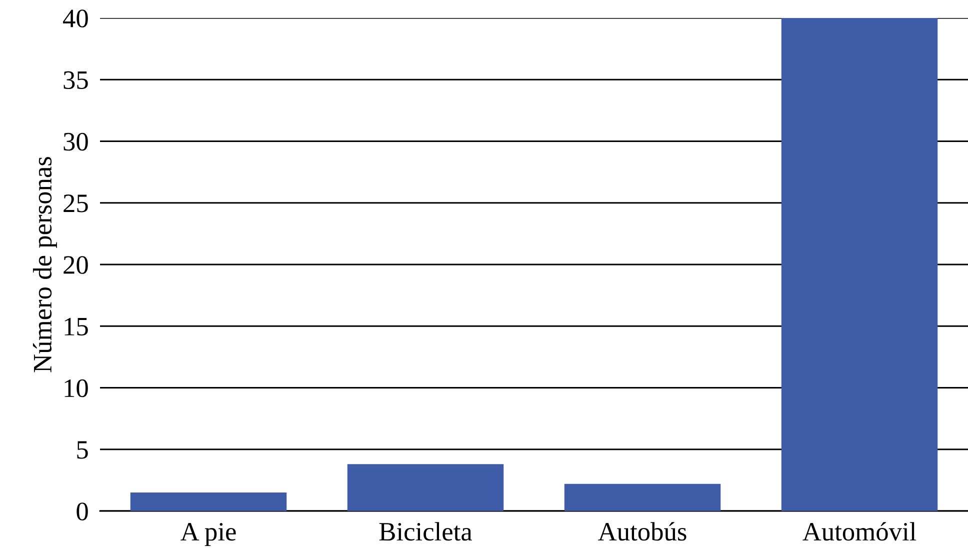  What do you see at coordinates (76, 327) in the screenshot?
I see `y-tick-label: 15` at bounding box center [76, 327].